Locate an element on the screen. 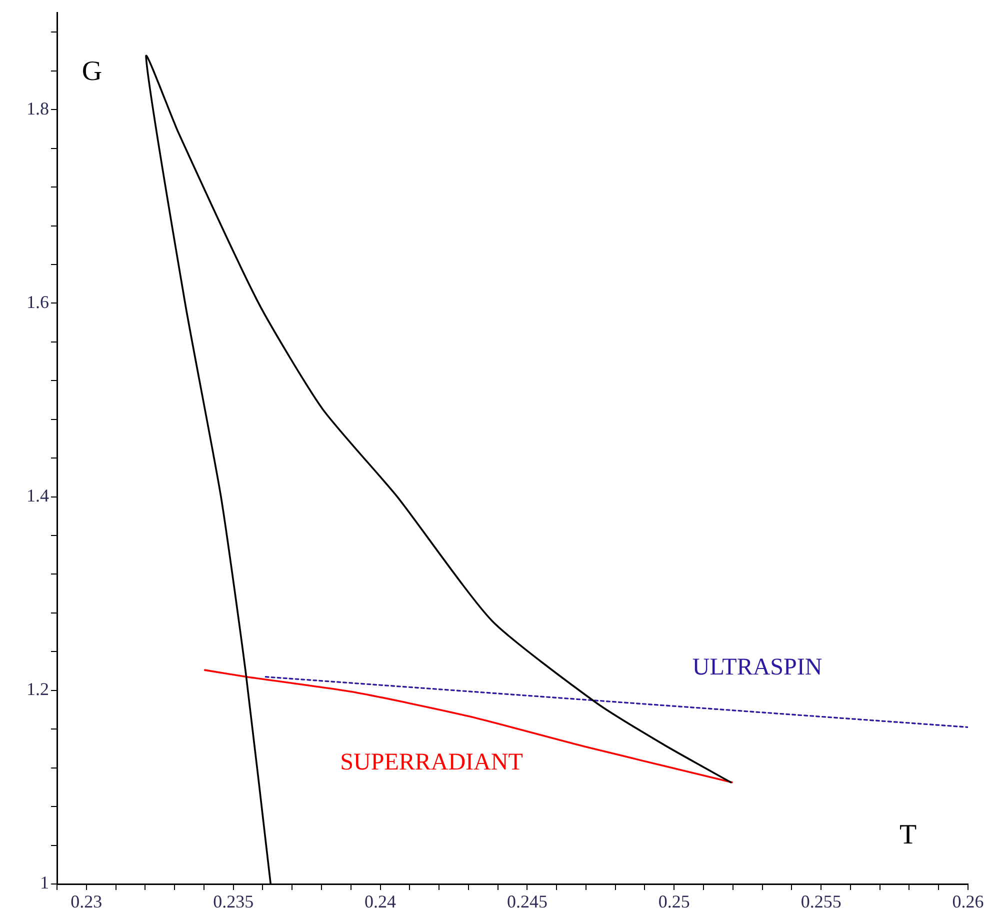 This screenshot has height=918, width=994. x-tick-label: 0.235 is located at coordinates (233, 902).